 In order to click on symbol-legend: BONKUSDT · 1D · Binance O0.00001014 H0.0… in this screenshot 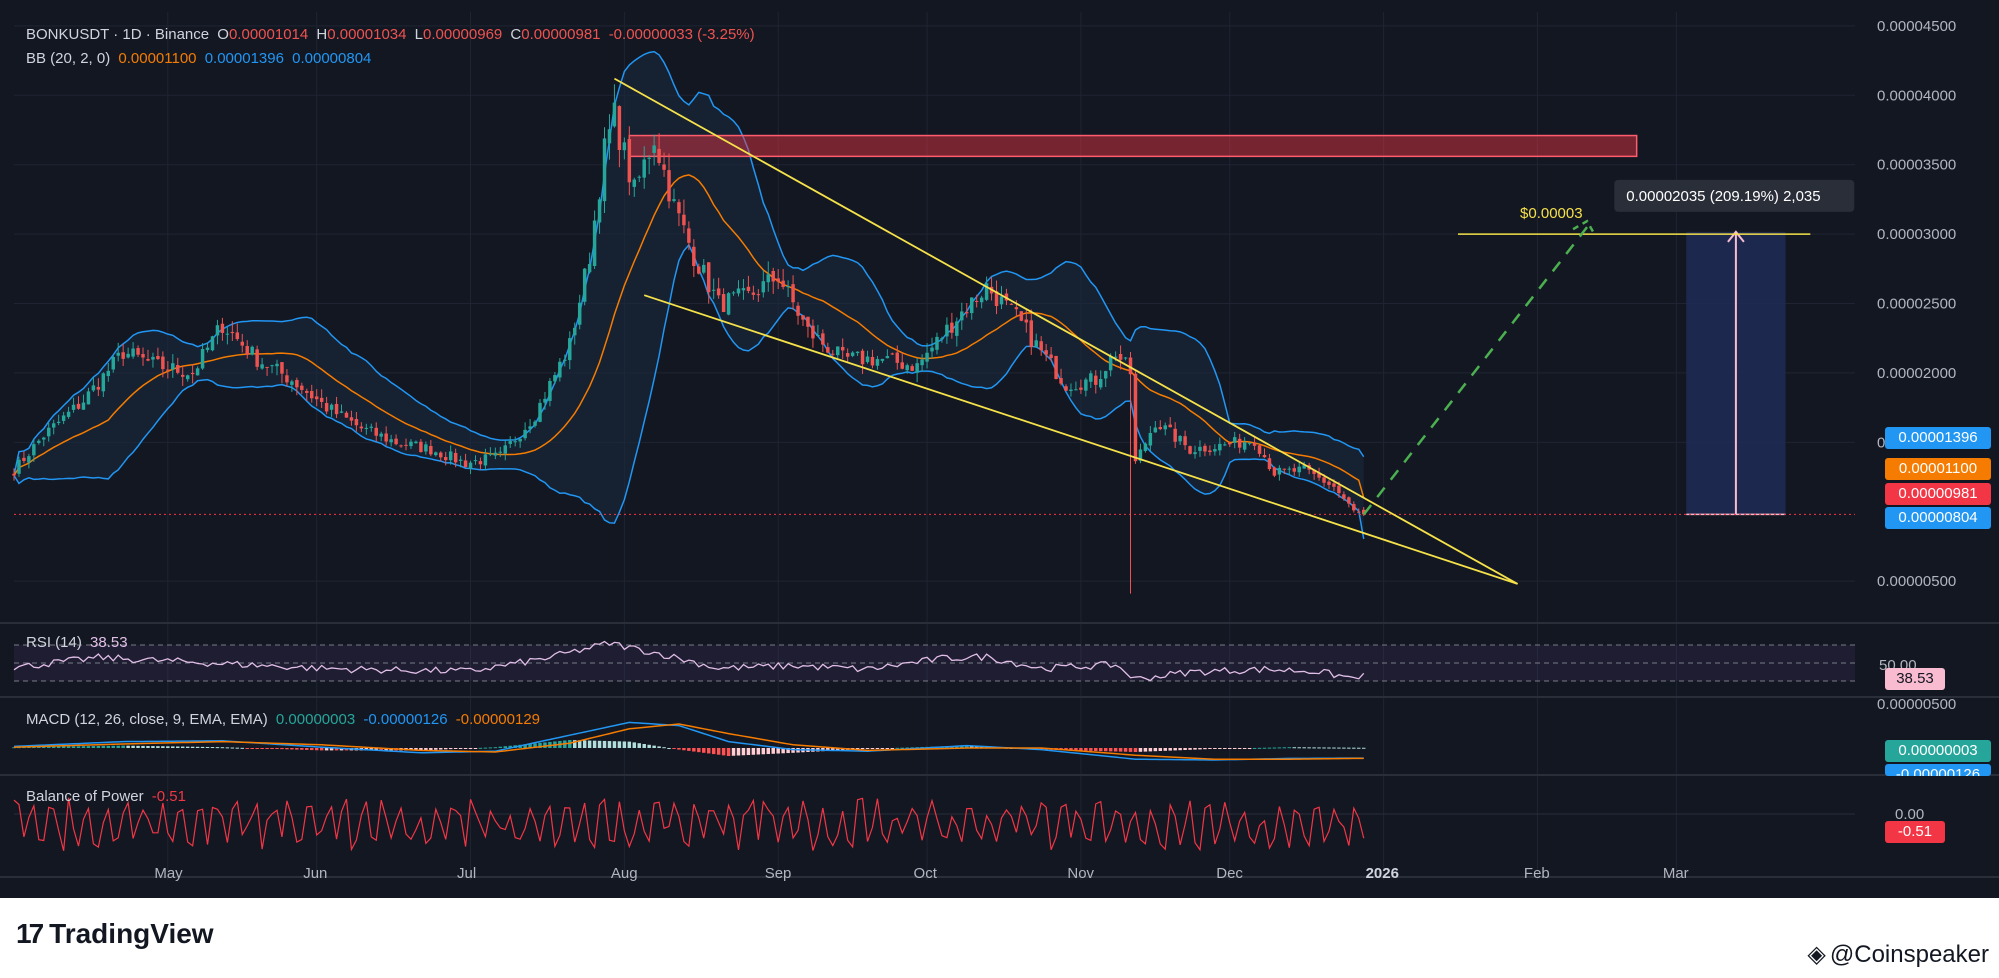, I will do `click(392, 34)`.